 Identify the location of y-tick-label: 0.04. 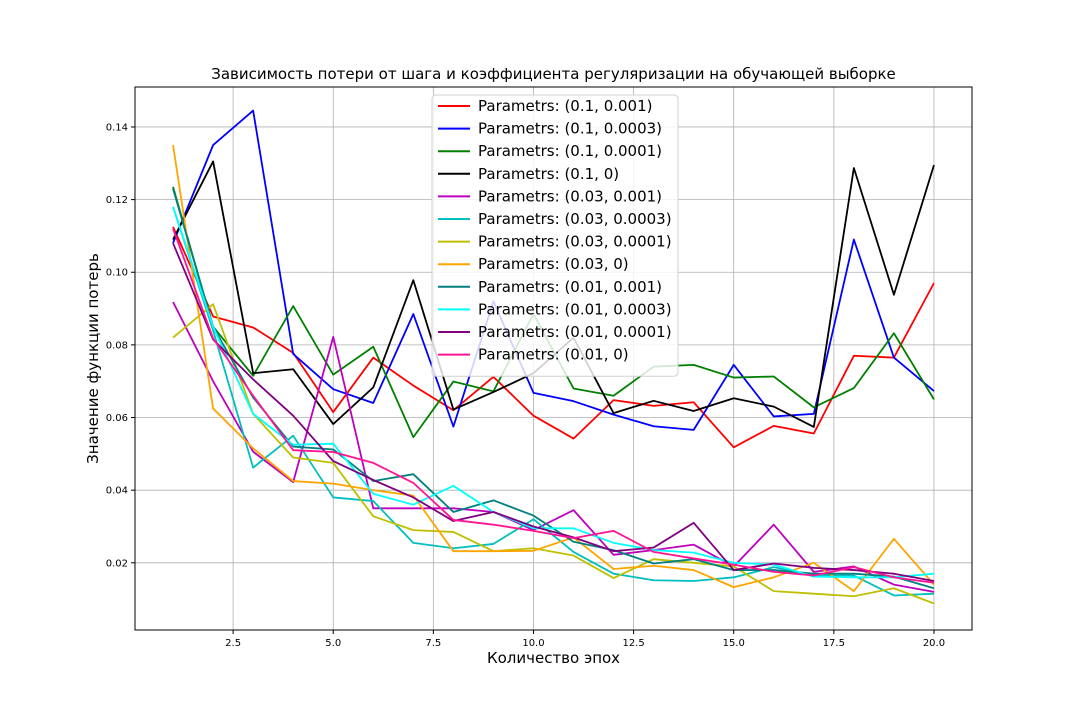
(117, 491).